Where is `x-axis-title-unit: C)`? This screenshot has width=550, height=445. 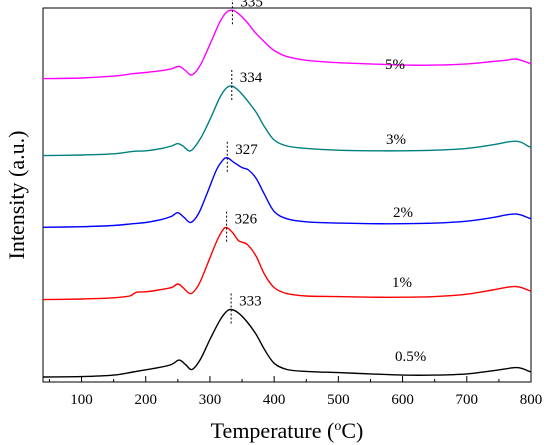 x-axis-title-unit: C) is located at coordinates (352, 430).